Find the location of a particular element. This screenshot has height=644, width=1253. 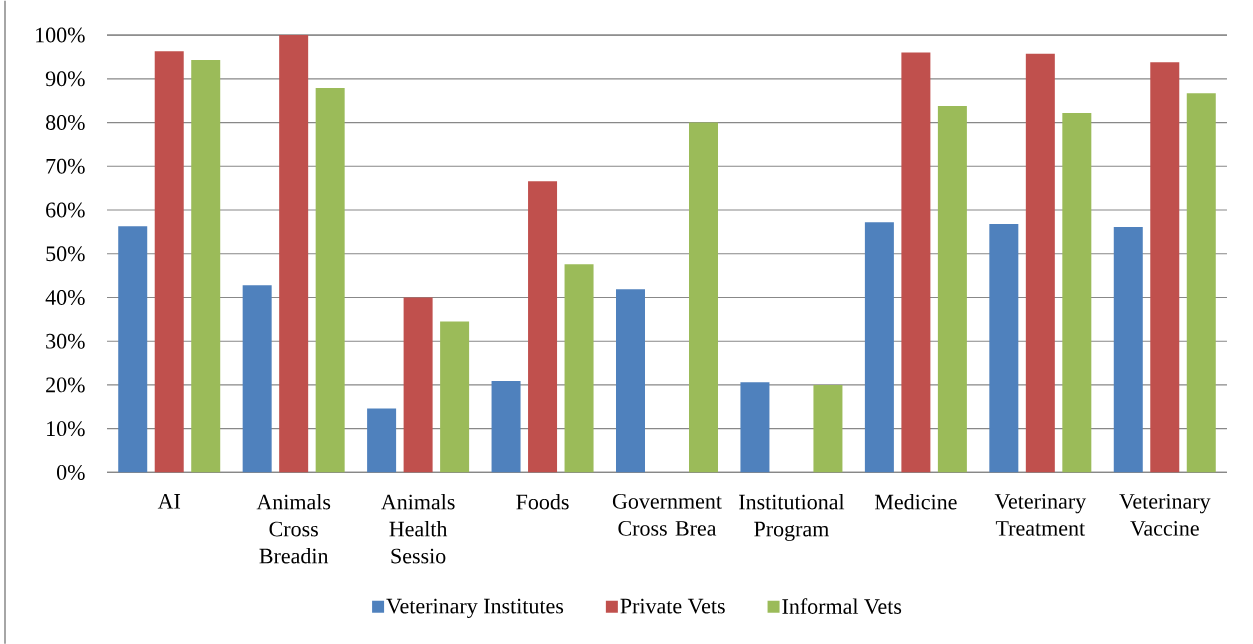

y-tick-label: 80% is located at coordinates (65, 122).